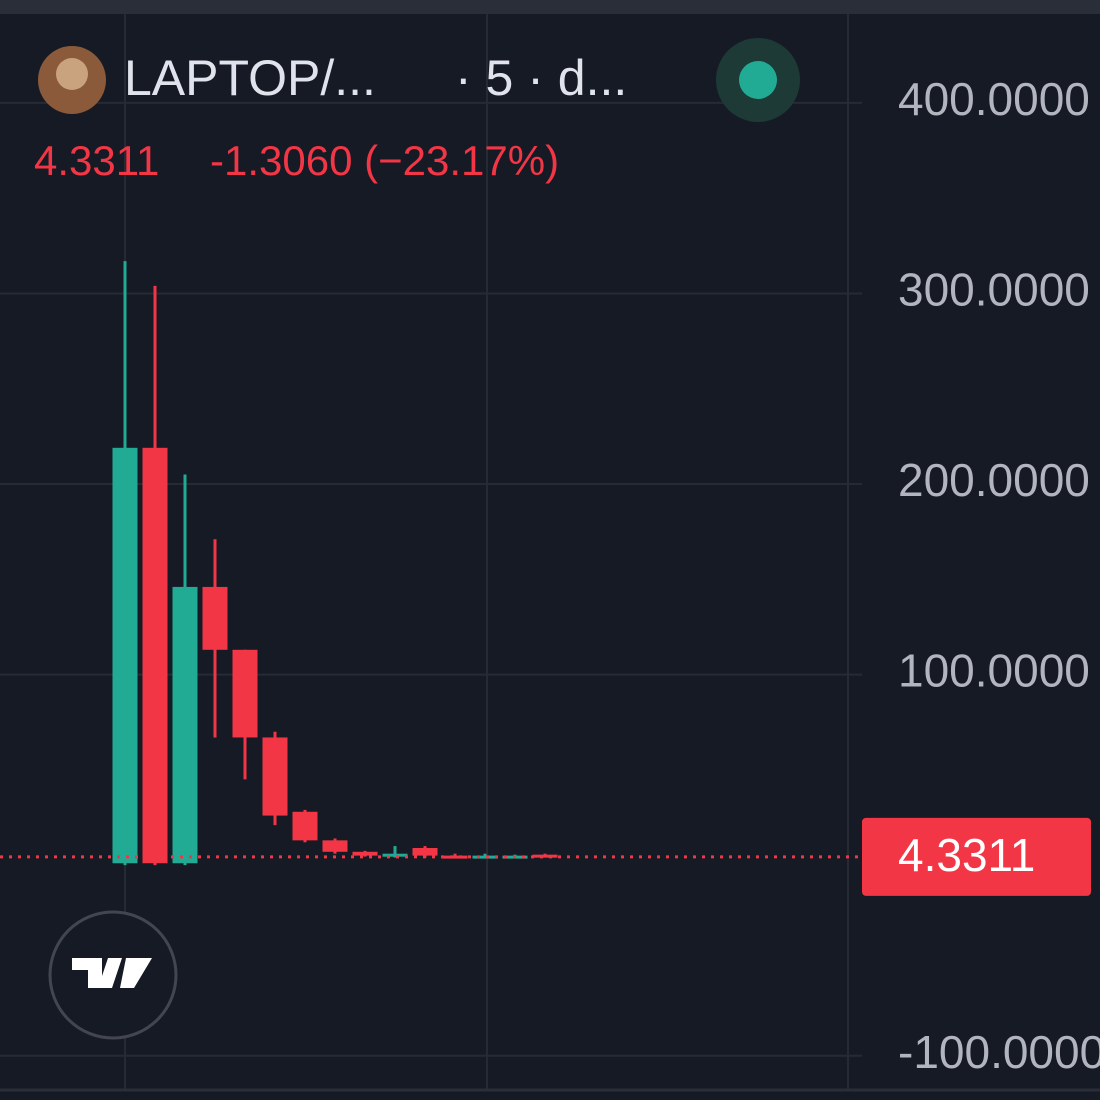 This screenshot has width=1100, height=1100. What do you see at coordinates (550, 7) in the screenshot?
I see `top-bar` at bounding box center [550, 7].